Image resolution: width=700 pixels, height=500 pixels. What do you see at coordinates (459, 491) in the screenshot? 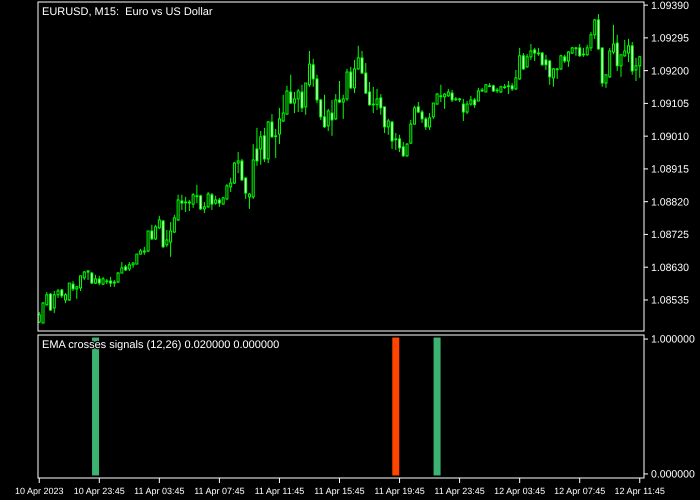
I see `x-tick-label: 11 Apr 23:45` at bounding box center [459, 491].